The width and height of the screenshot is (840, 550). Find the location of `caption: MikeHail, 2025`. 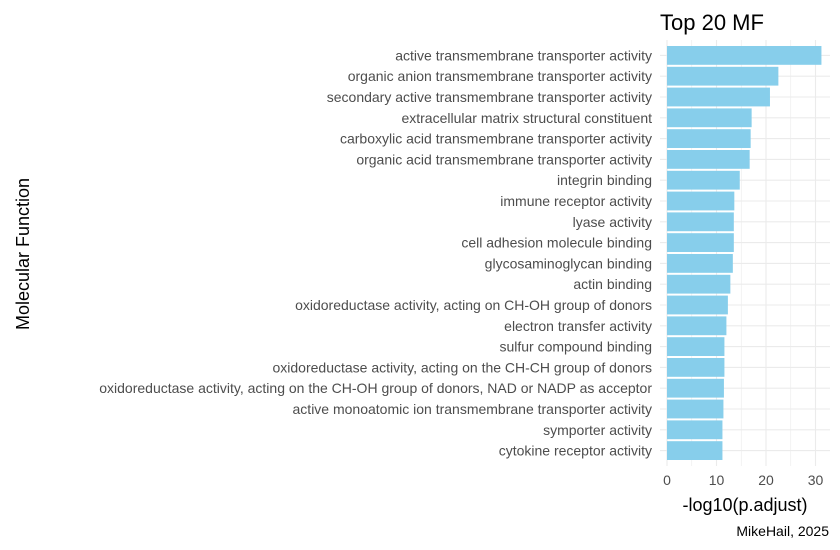

caption: MikeHail, 2025 is located at coordinates (782, 531).